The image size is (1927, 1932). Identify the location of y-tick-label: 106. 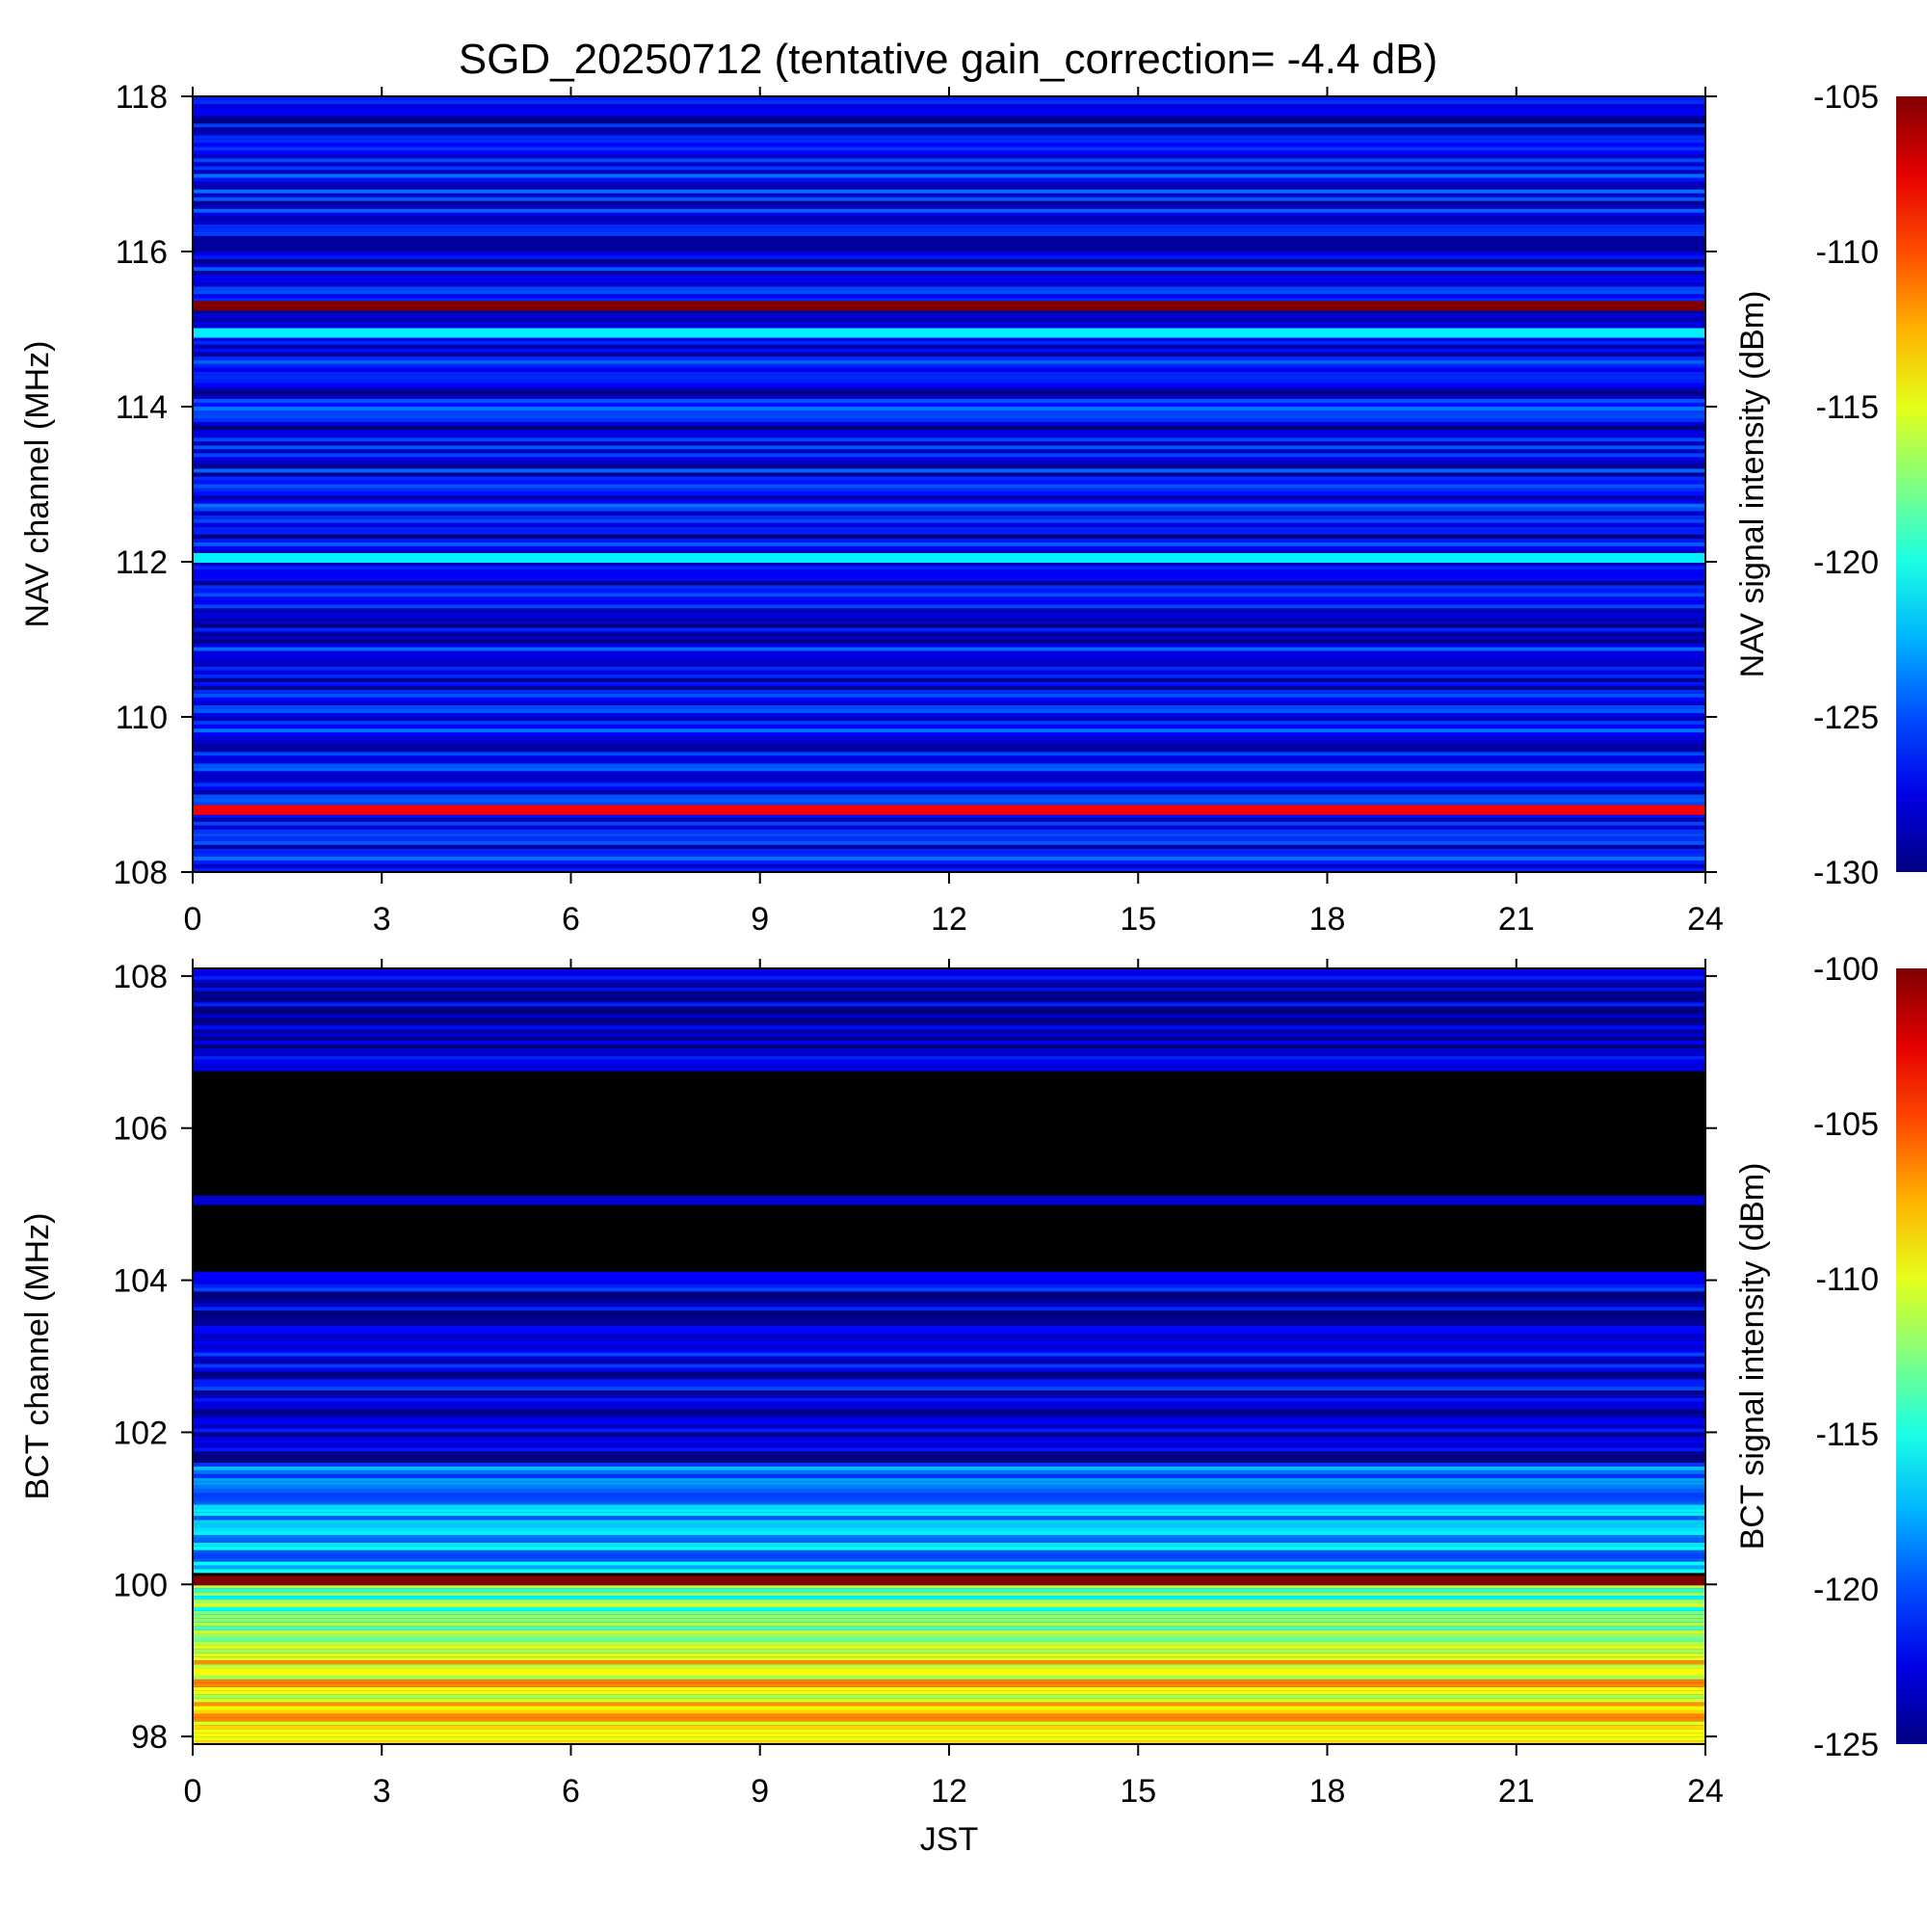
(140, 1129).